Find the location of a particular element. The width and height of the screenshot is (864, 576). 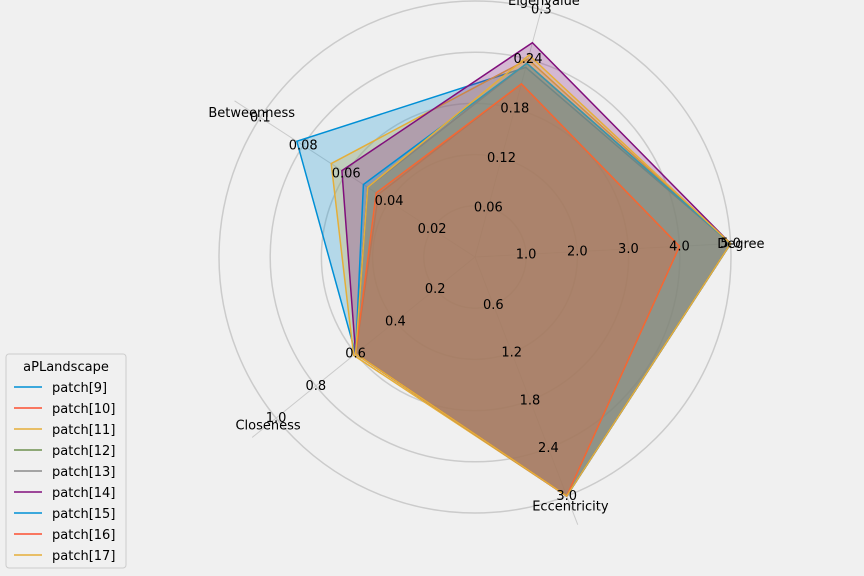

tick-label-closeness: 0.6 is located at coordinates (355, 354).